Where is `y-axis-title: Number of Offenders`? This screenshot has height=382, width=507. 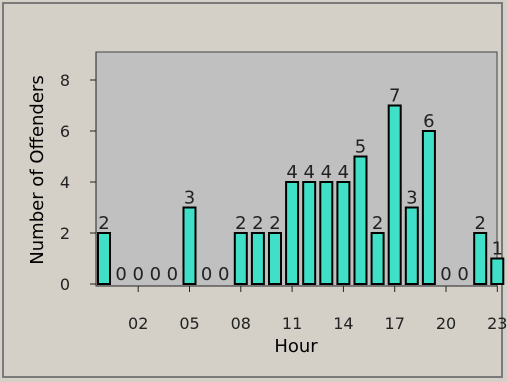
y-axis-title: Number of Offenders is located at coordinates (37, 169).